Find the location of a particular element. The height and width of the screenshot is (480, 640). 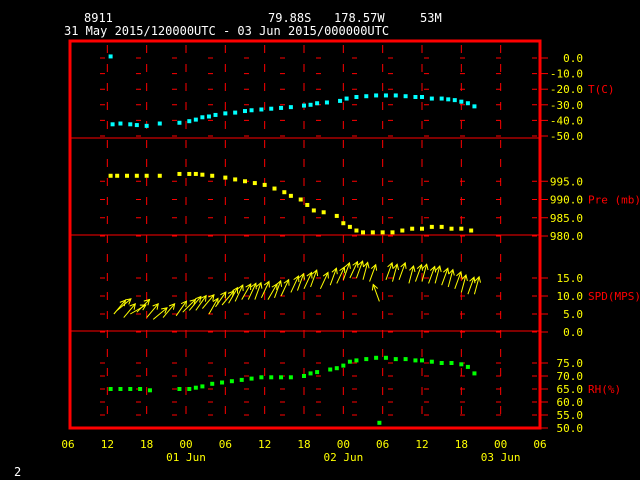

y-tick-label-rh: 60.0 is located at coordinates (570, 402).